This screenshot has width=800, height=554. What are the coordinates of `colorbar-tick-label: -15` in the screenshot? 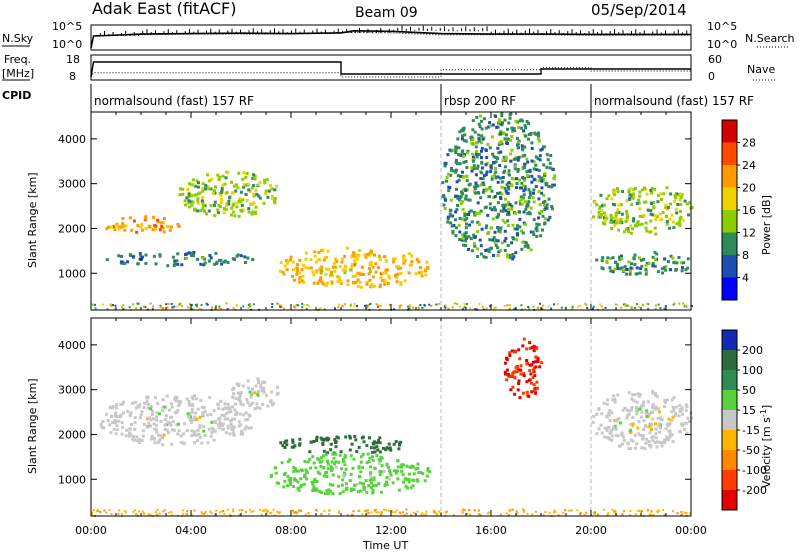 It's located at (751, 430).